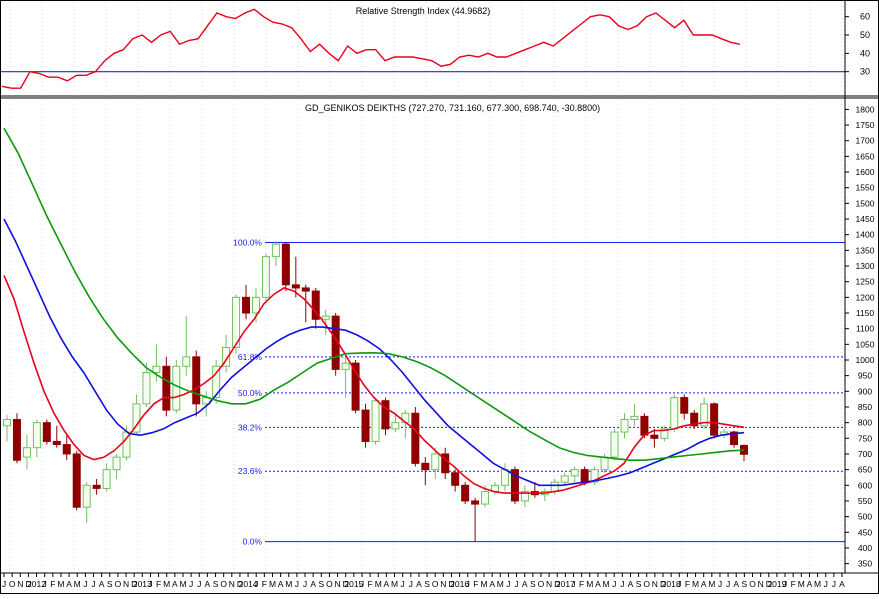 This screenshot has width=879, height=599. I want to click on fib-label: 0.0%, so click(253, 542).